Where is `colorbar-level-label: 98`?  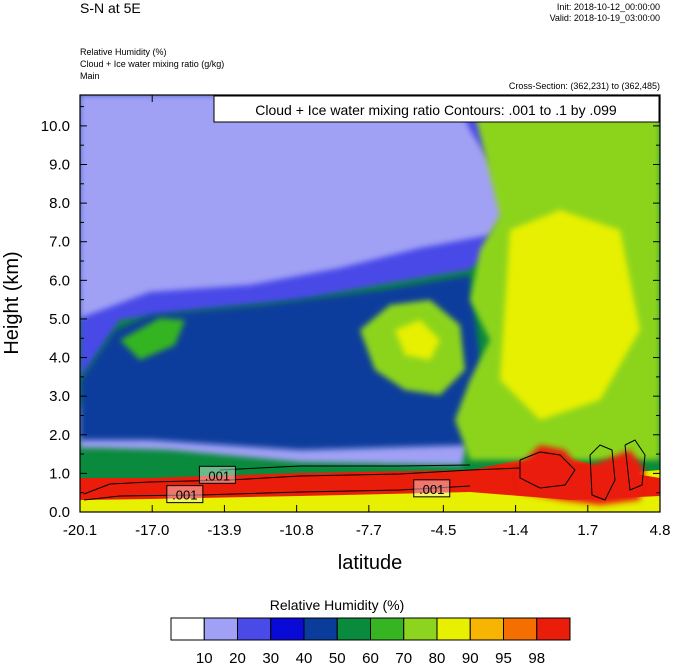 colorbar-level-label: 98 is located at coordinates (536, 658).